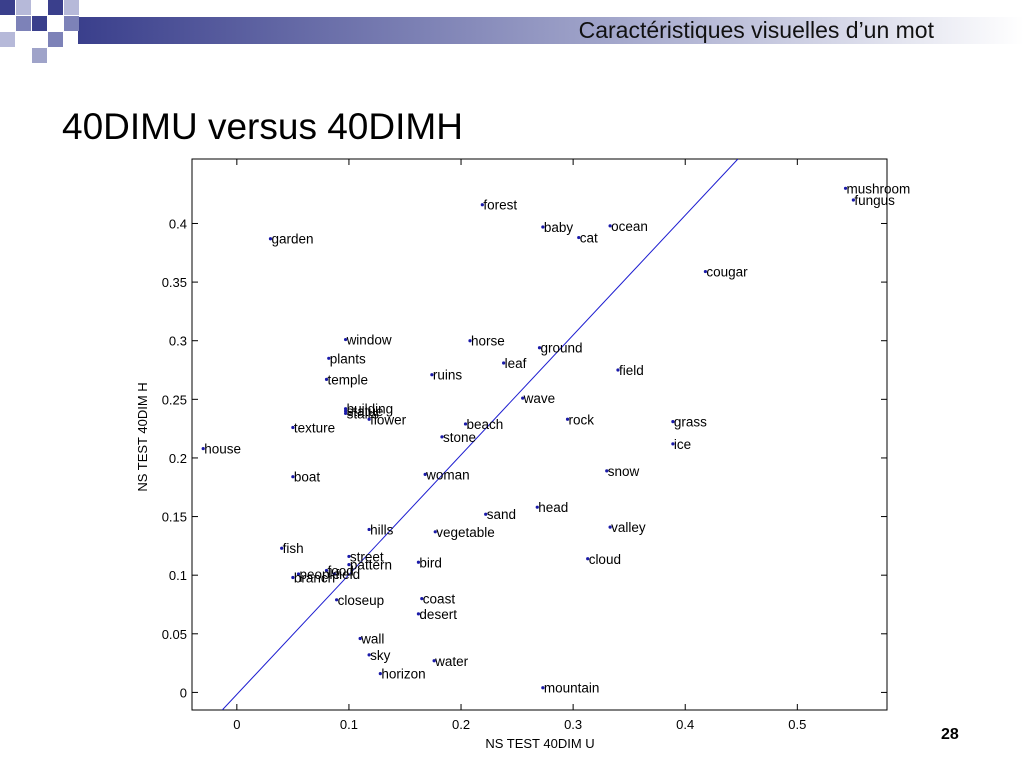 This screenshot has width=1024, height=768. Describe the element at coordinates (314, 578) in the screenshot. I see `point-label: branch` at that location.